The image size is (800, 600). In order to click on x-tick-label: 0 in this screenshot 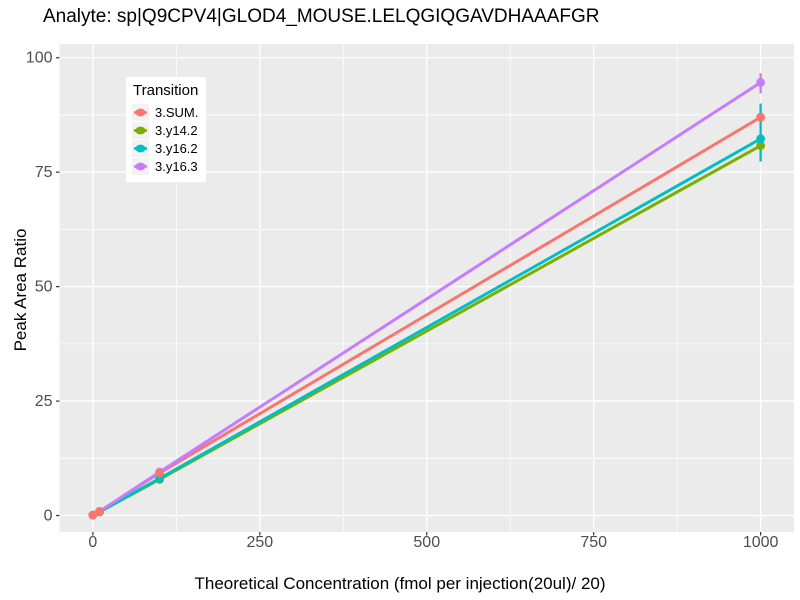, I will do `click(92, 542)`.